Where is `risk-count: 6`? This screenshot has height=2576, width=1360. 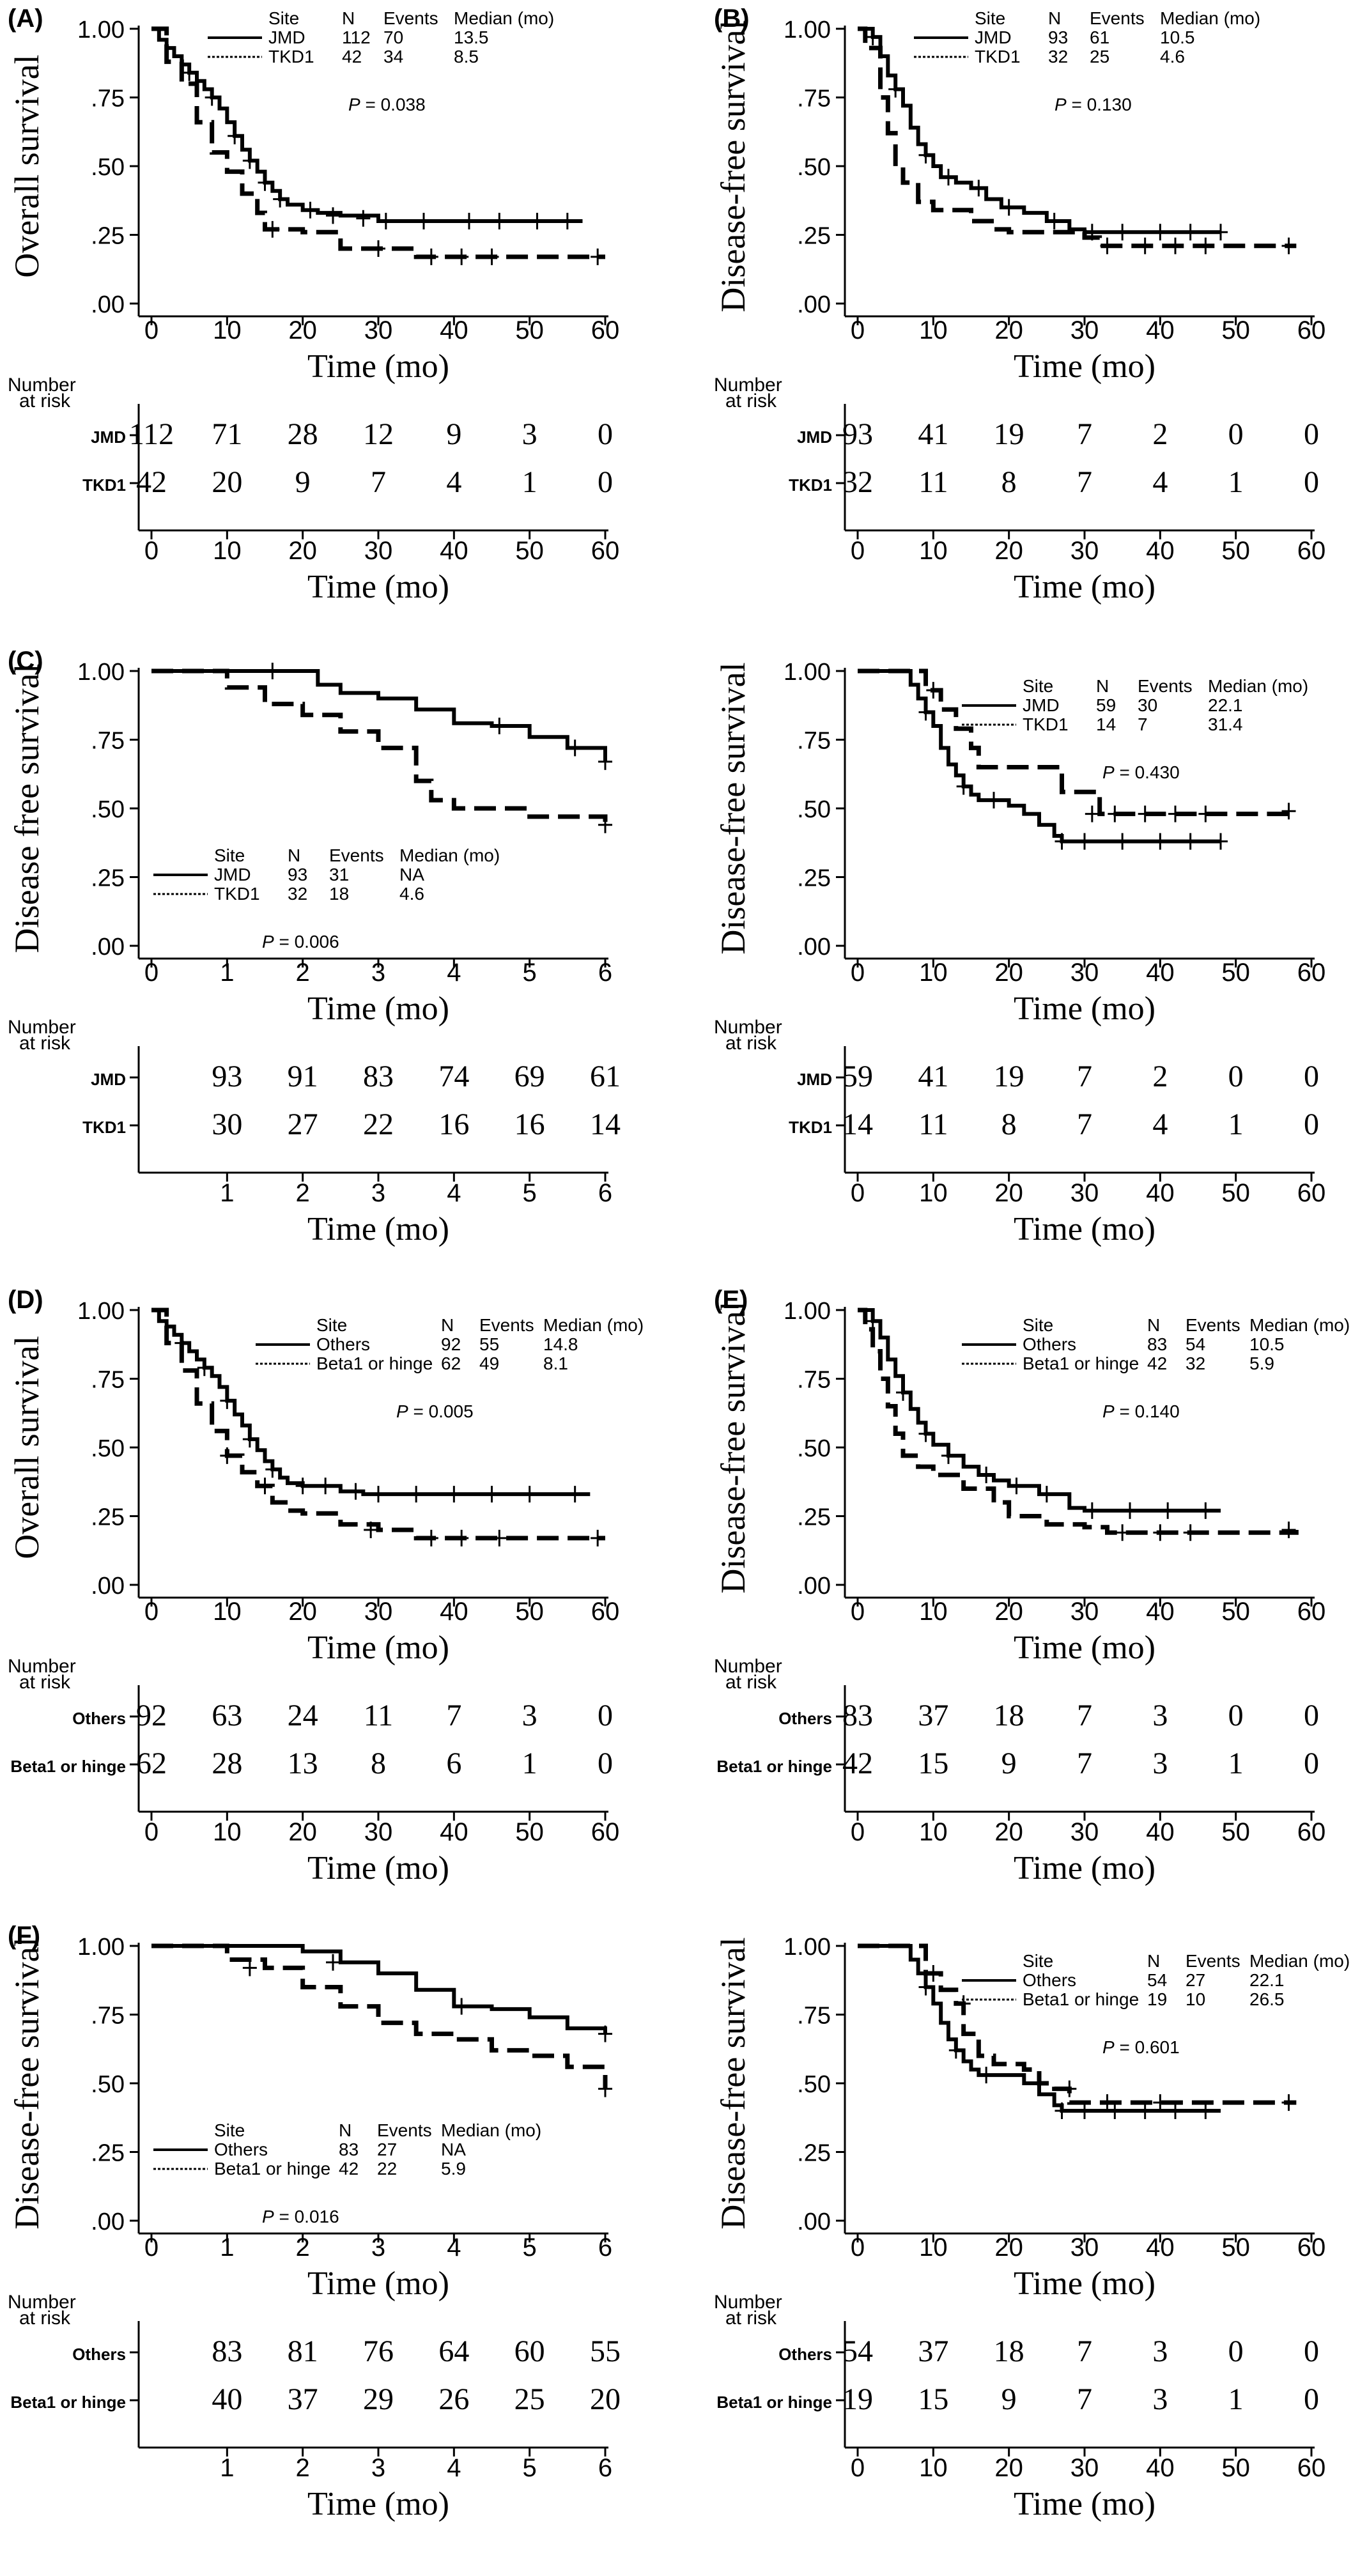 risk-count: 6 is located at coordinates (454, 1763).